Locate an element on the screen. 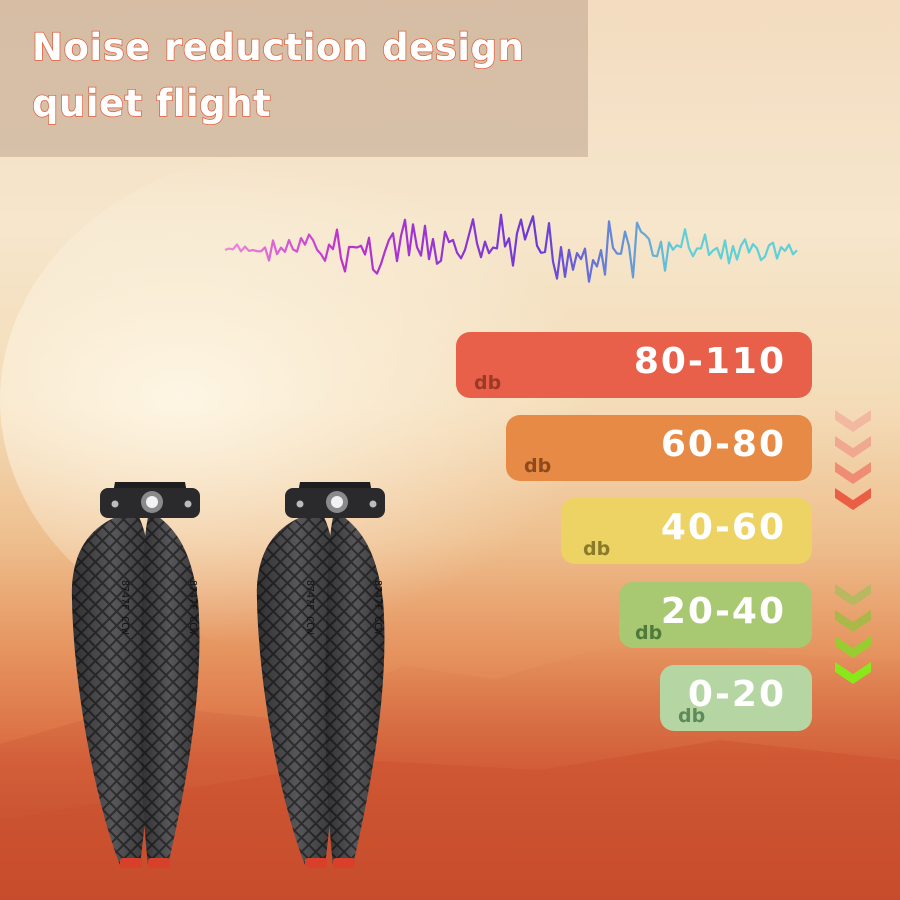 The width and height of the screenshot is (900, 900). noise-level-60-80: db 60-80 is located at coordinates (659, 448).